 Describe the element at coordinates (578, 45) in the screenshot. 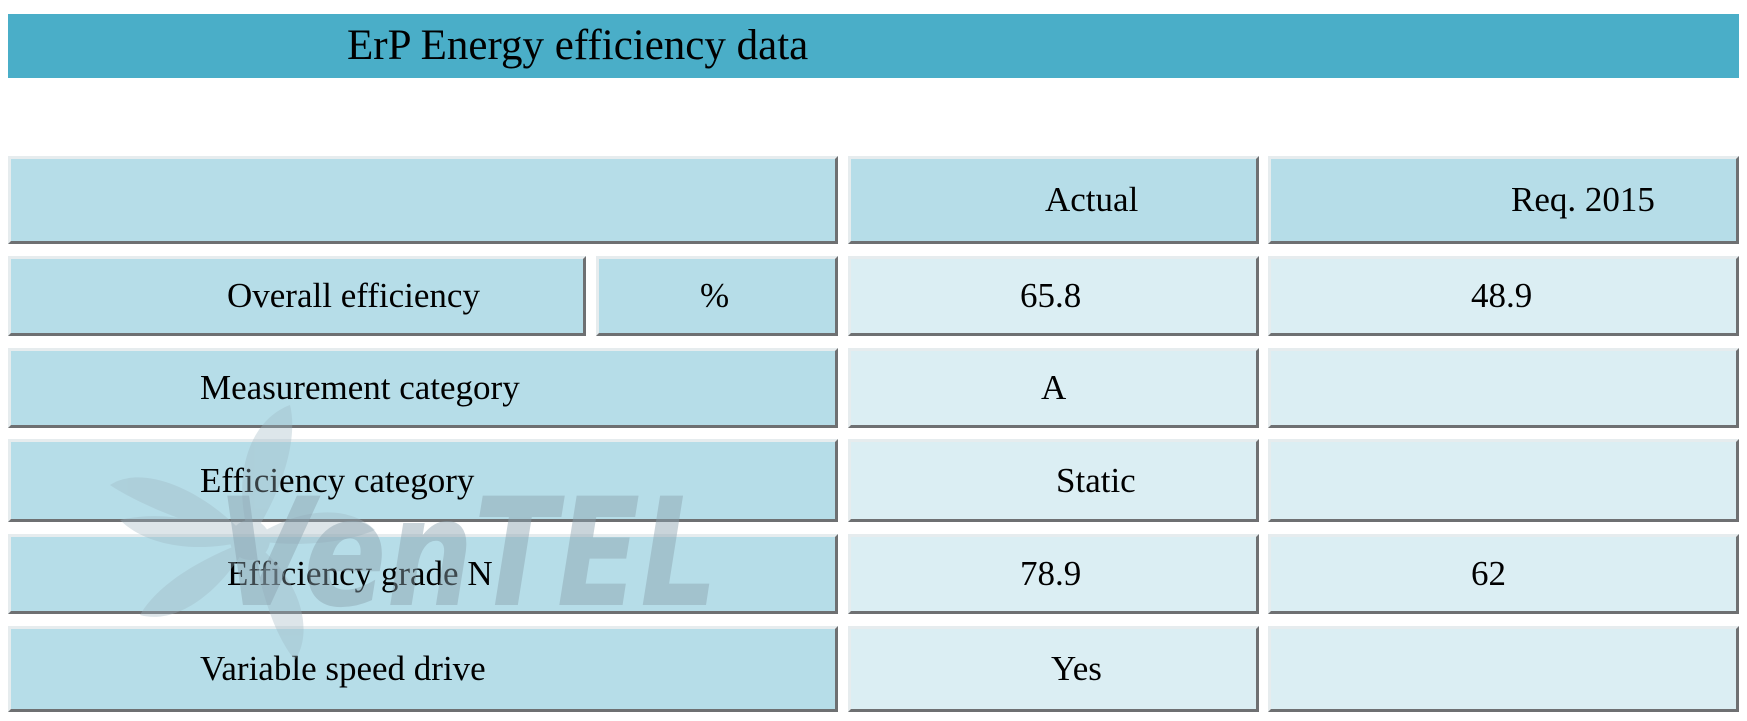

I see `page-title: ErP Energy efficiency data` at that location.